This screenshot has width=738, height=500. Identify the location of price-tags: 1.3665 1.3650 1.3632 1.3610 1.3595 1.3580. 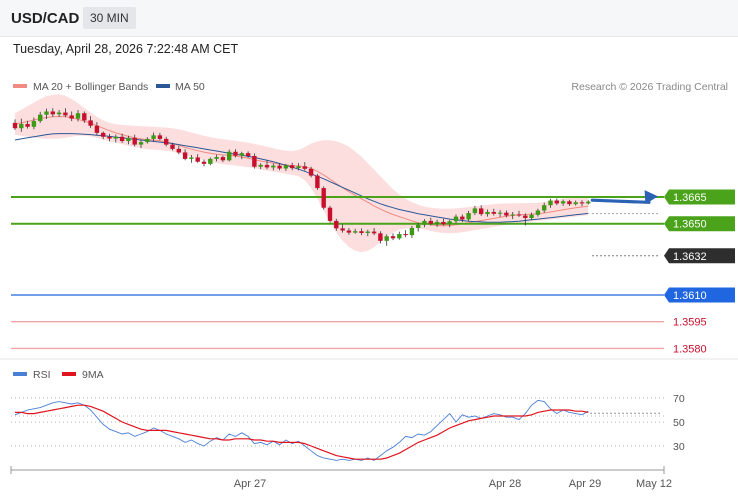
(699, 272).